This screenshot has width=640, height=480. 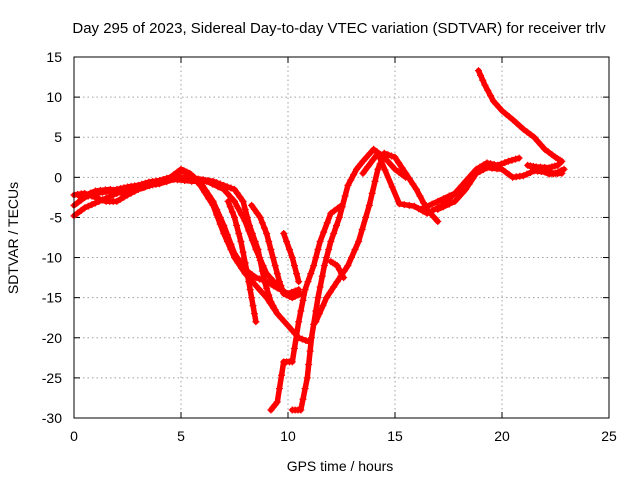 I want to click on y-tick-label: 15, so click(x=54, y=57).